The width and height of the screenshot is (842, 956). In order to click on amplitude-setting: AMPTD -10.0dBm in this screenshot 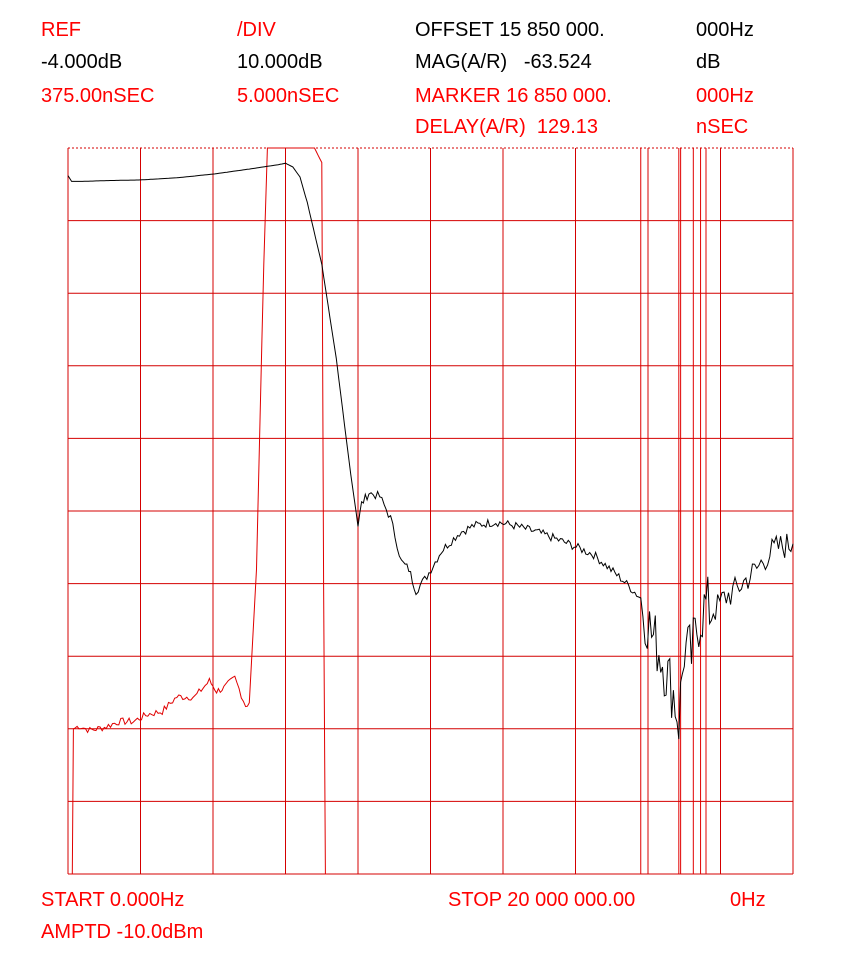, I will do `click(122, 932)`.